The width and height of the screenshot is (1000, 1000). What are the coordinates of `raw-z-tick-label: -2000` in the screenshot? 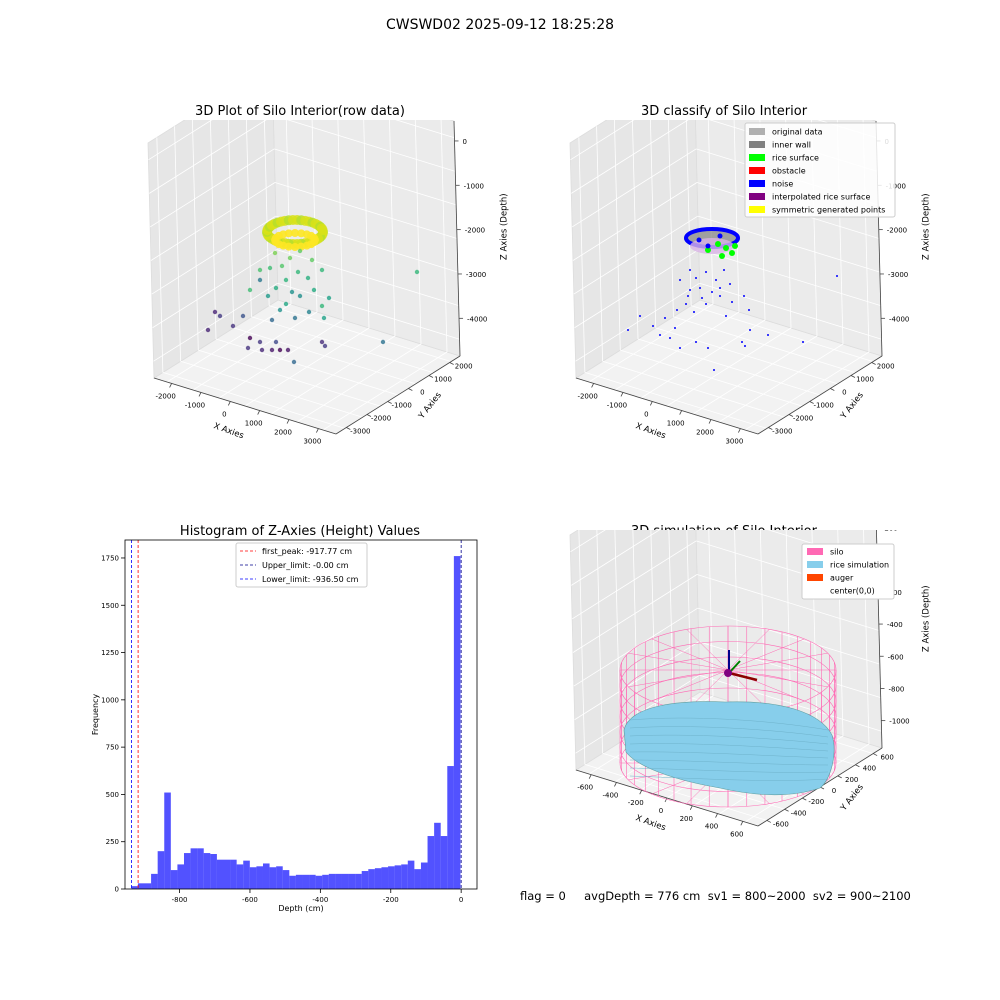 It's located at (475, 231).